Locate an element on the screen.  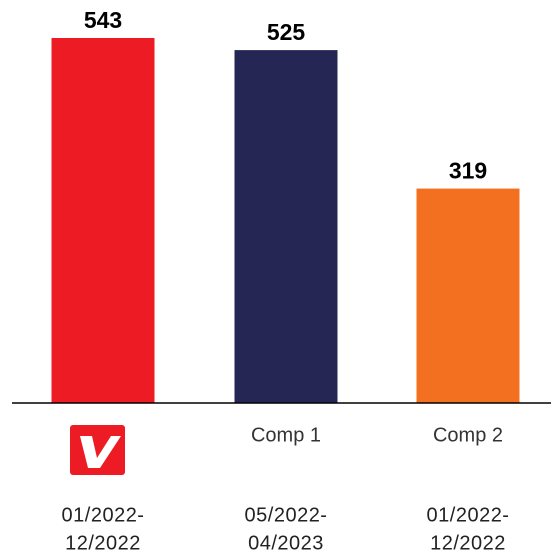
data-label: 543 is located at coordinates (103, 20).